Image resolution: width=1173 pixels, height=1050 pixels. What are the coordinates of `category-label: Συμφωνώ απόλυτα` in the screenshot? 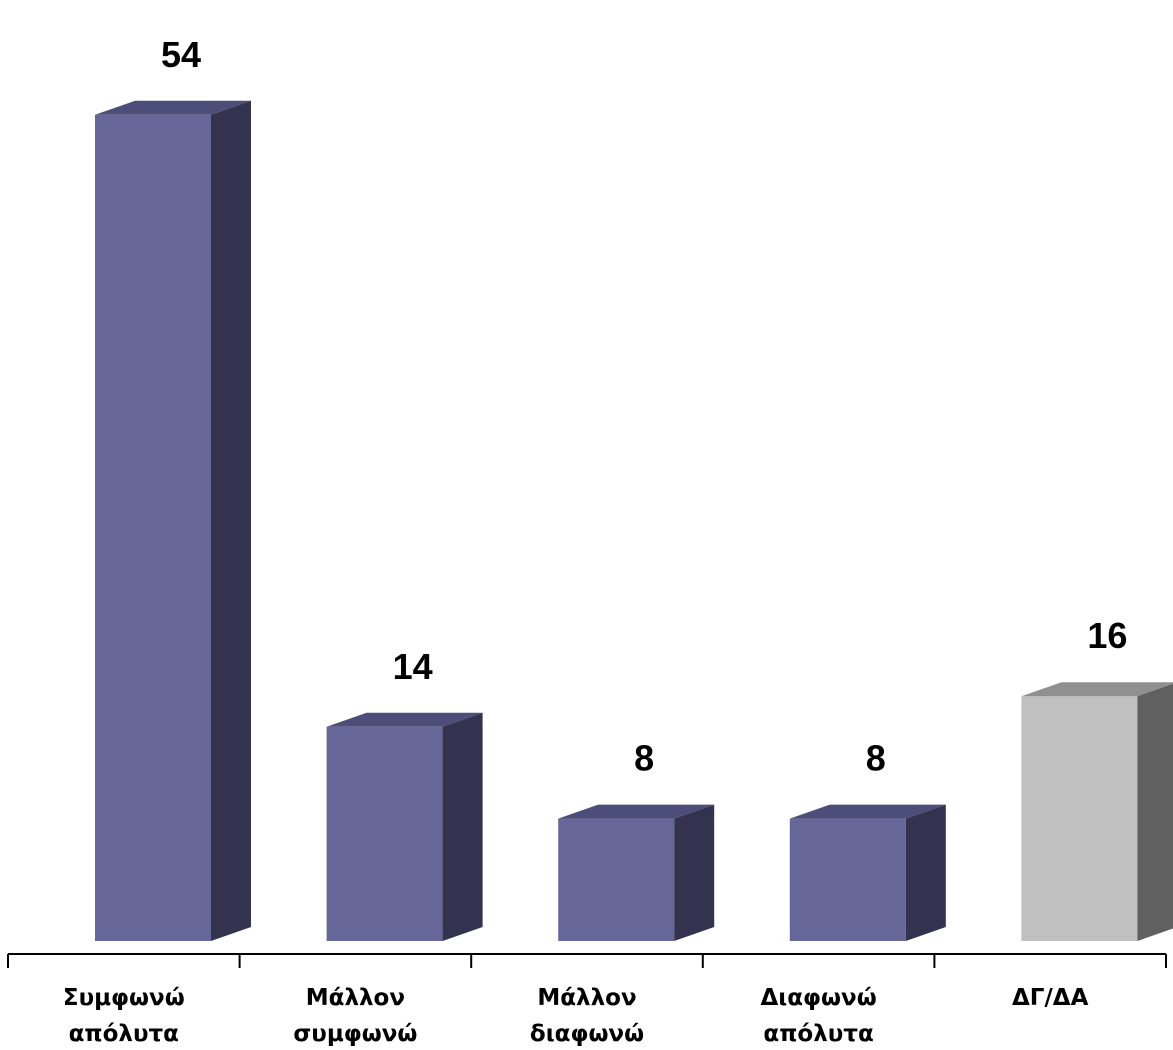 It's located at (124, 1016).